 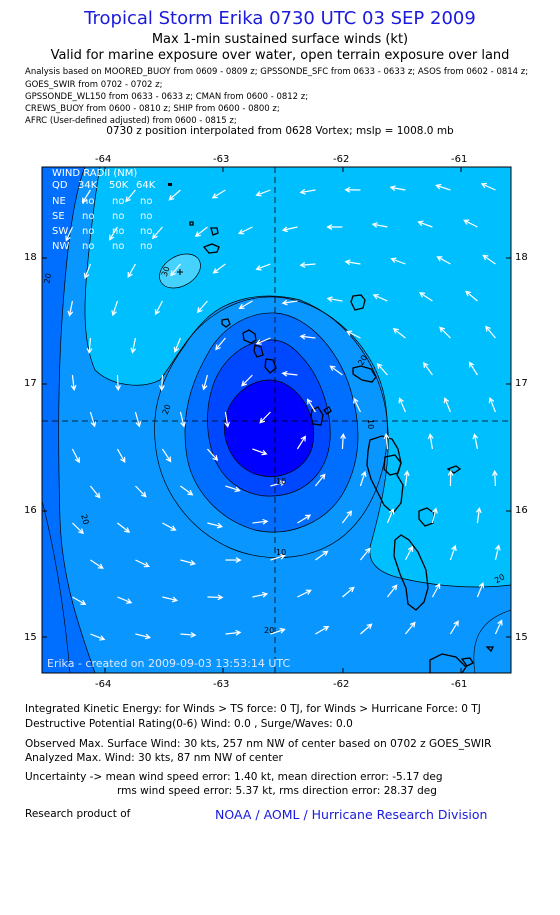 I want to click on research-label: Research product of, so click(x=78, y=814).